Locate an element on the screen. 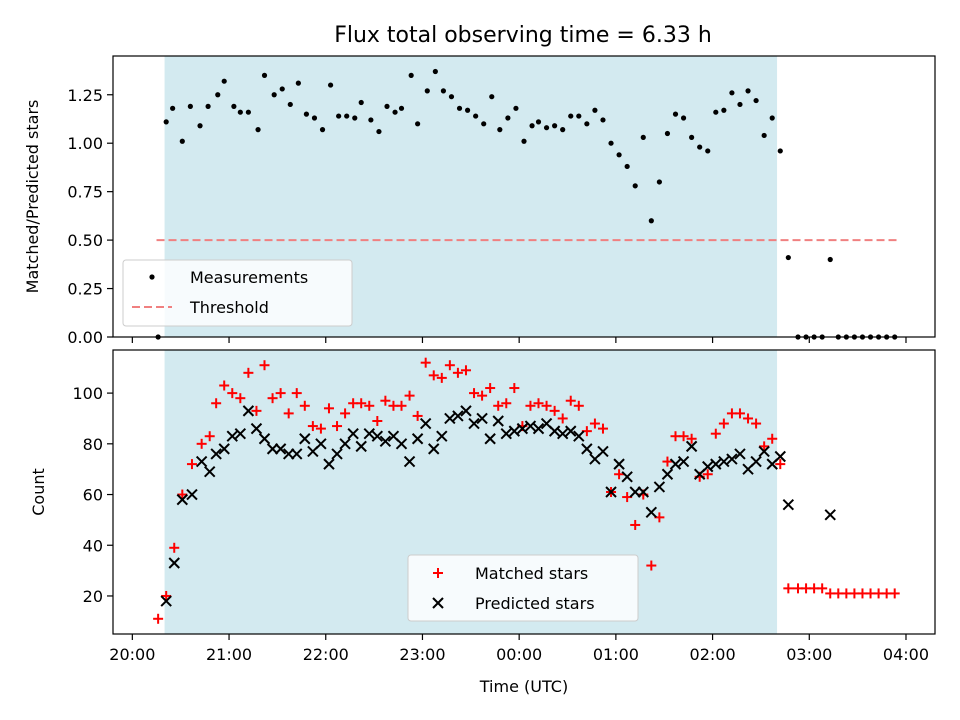 The image size is (960, 720). y-tick-label: 80 is located at coordinates (93, 444).